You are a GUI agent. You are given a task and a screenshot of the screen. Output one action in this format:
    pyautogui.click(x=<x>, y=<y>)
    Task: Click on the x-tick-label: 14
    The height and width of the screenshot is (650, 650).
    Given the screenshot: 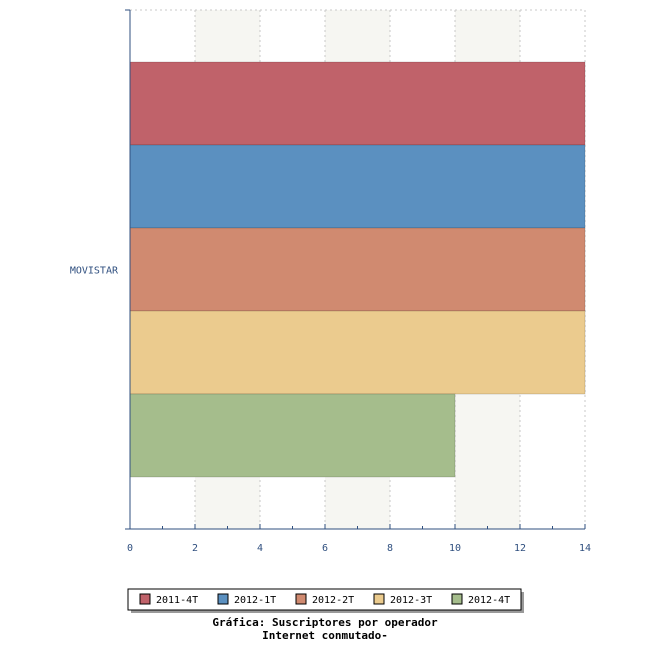 What is the action you would take?
    pyautogui.click(x=585, y=548)
    